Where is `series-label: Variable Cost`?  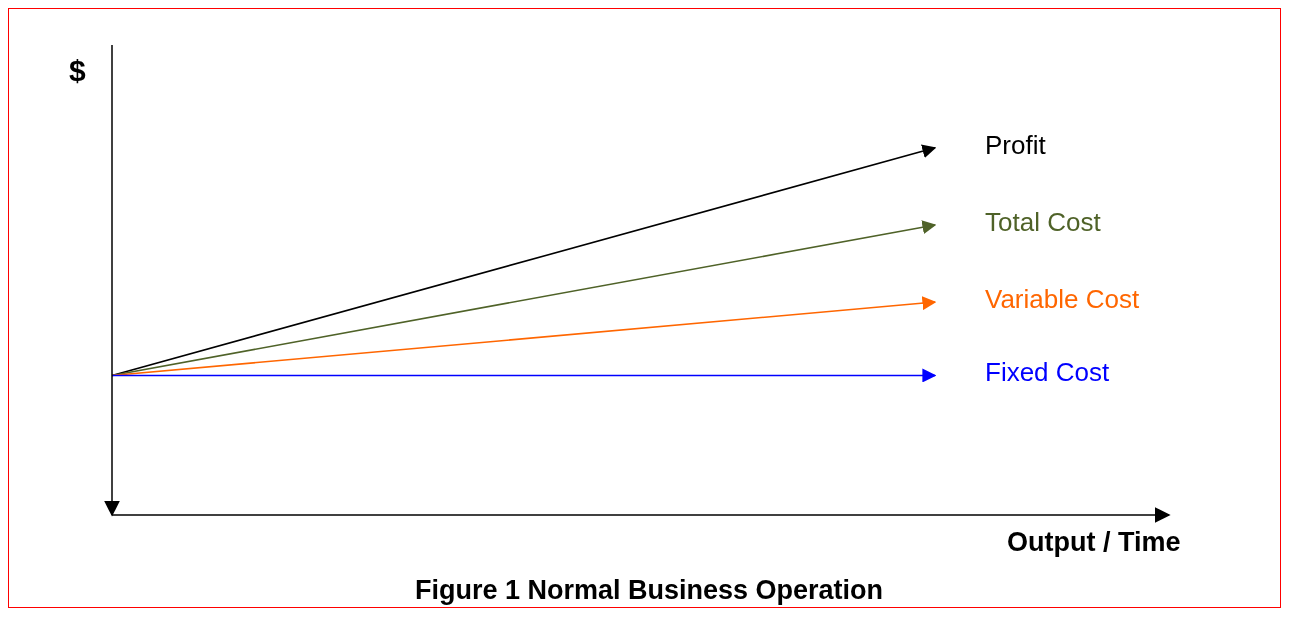 series-label: Variable Cost is located at coordinates (1062, 299).